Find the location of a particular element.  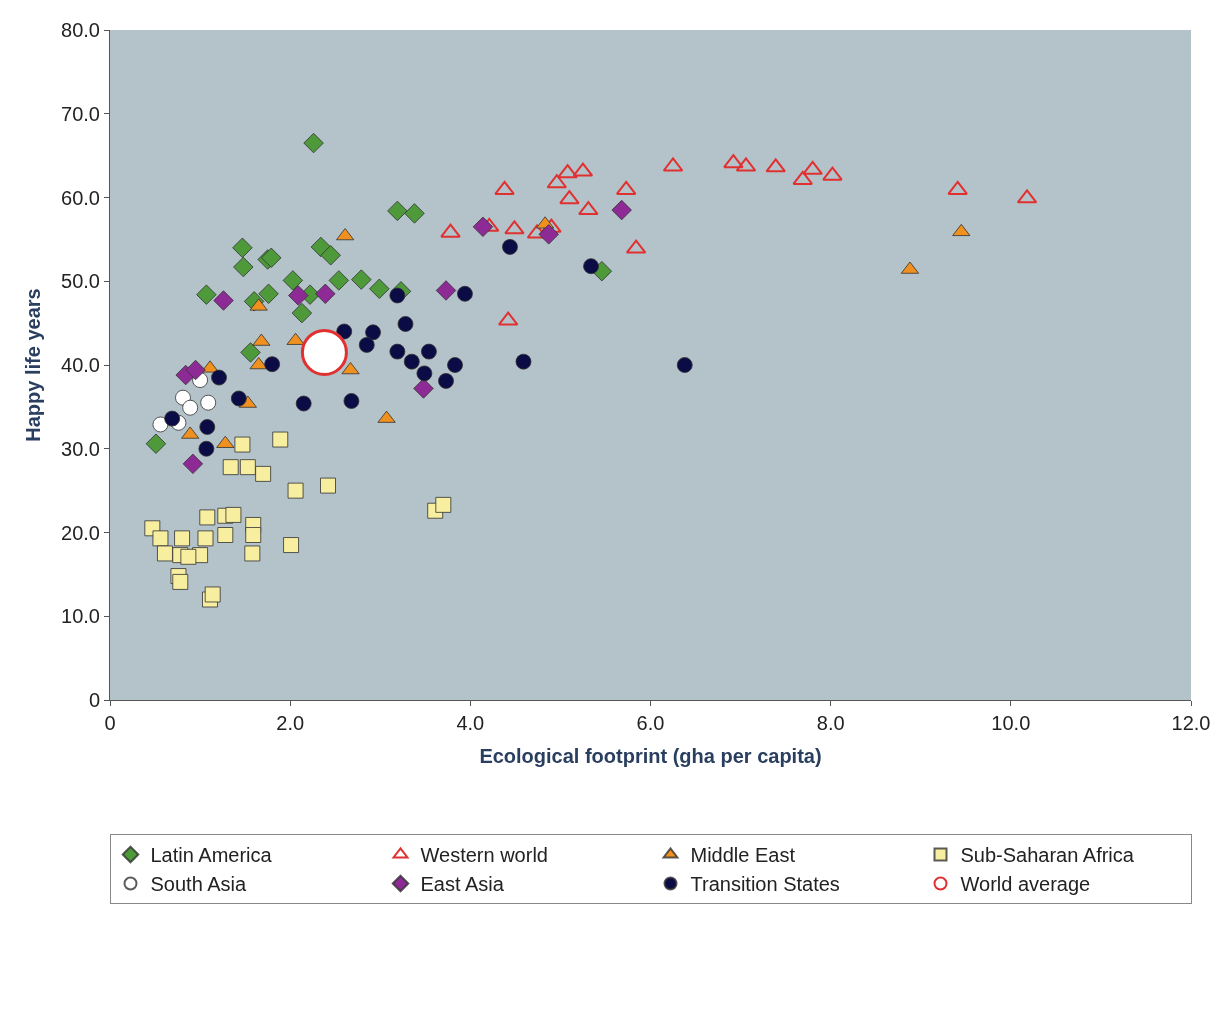

y-tick-label: 60.0 is located at coordinates (80, 197).